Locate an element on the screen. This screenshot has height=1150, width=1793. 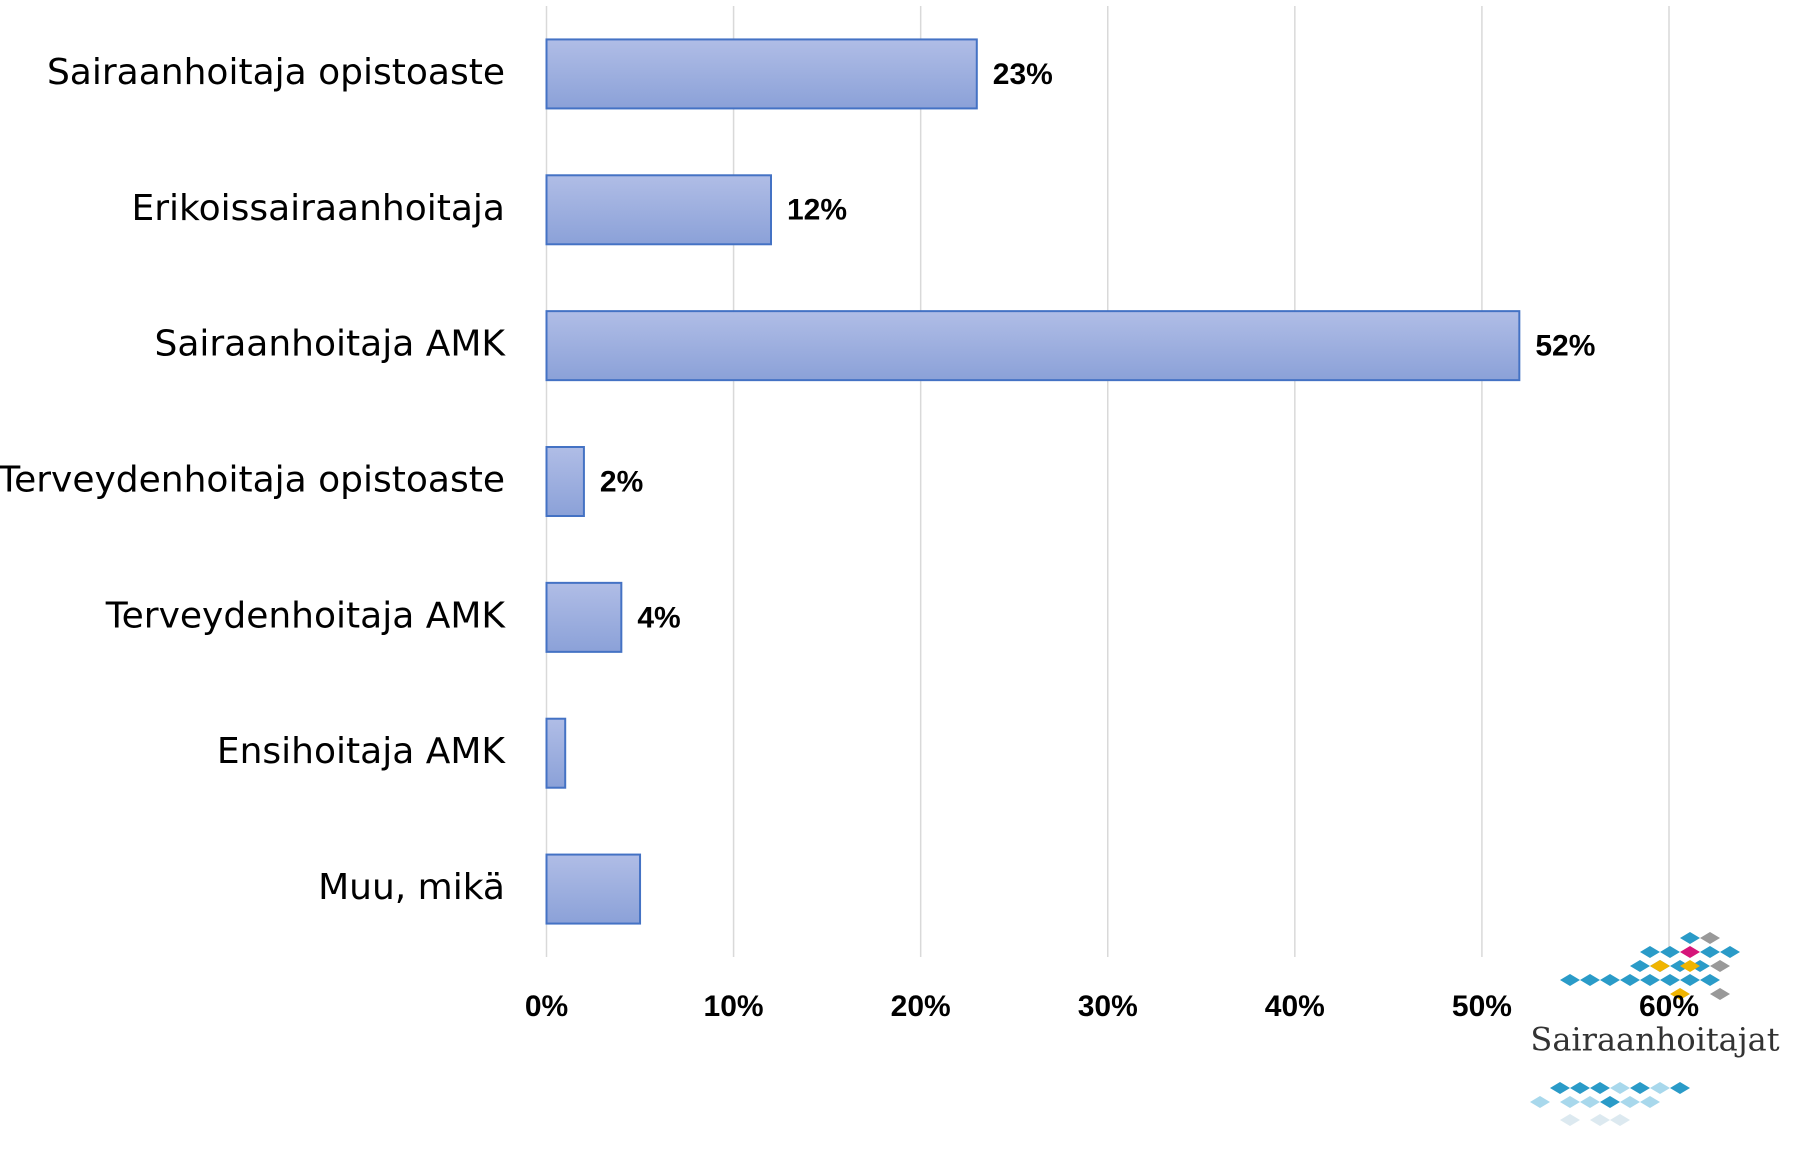
value-label: 2% is located at coordinates (621, 481).